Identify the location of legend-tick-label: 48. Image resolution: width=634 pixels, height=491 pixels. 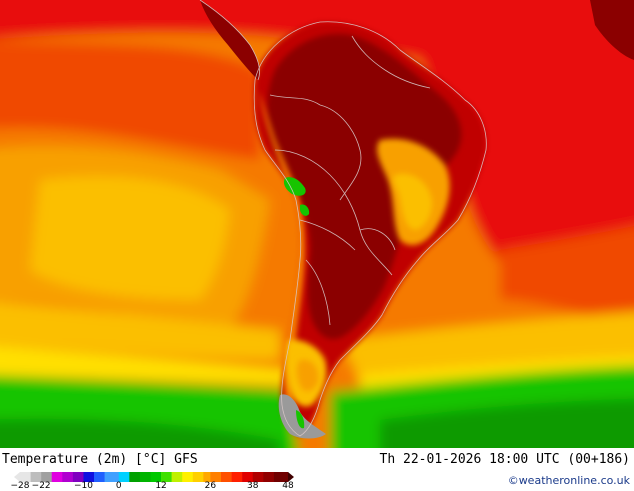
(288, 486).